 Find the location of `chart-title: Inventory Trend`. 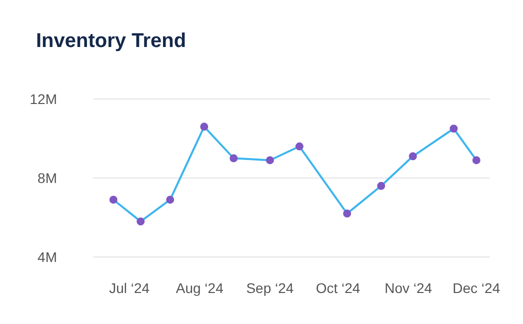

chart-title: Inventory Trend is located at coordinates (111, 41).